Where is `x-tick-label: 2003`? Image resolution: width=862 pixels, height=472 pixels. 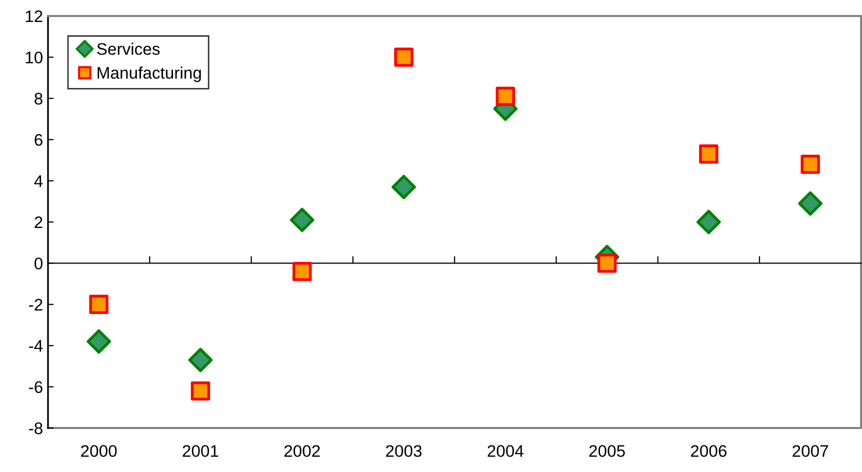
x-tick-label: 2003 is located at coordinates (404, 451).